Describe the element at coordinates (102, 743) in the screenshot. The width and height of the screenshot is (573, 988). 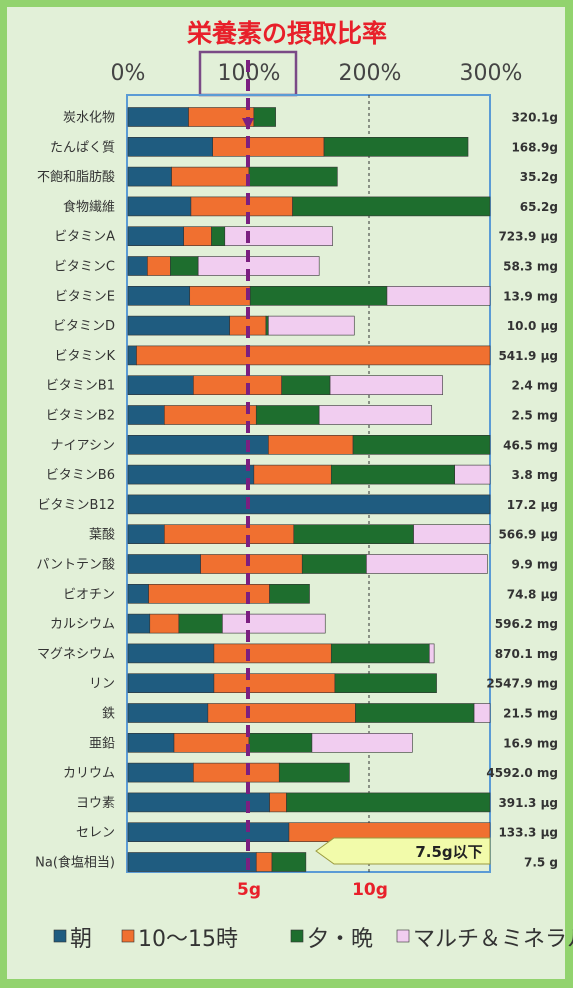
I see `category-label: 亜鉛` at that location.